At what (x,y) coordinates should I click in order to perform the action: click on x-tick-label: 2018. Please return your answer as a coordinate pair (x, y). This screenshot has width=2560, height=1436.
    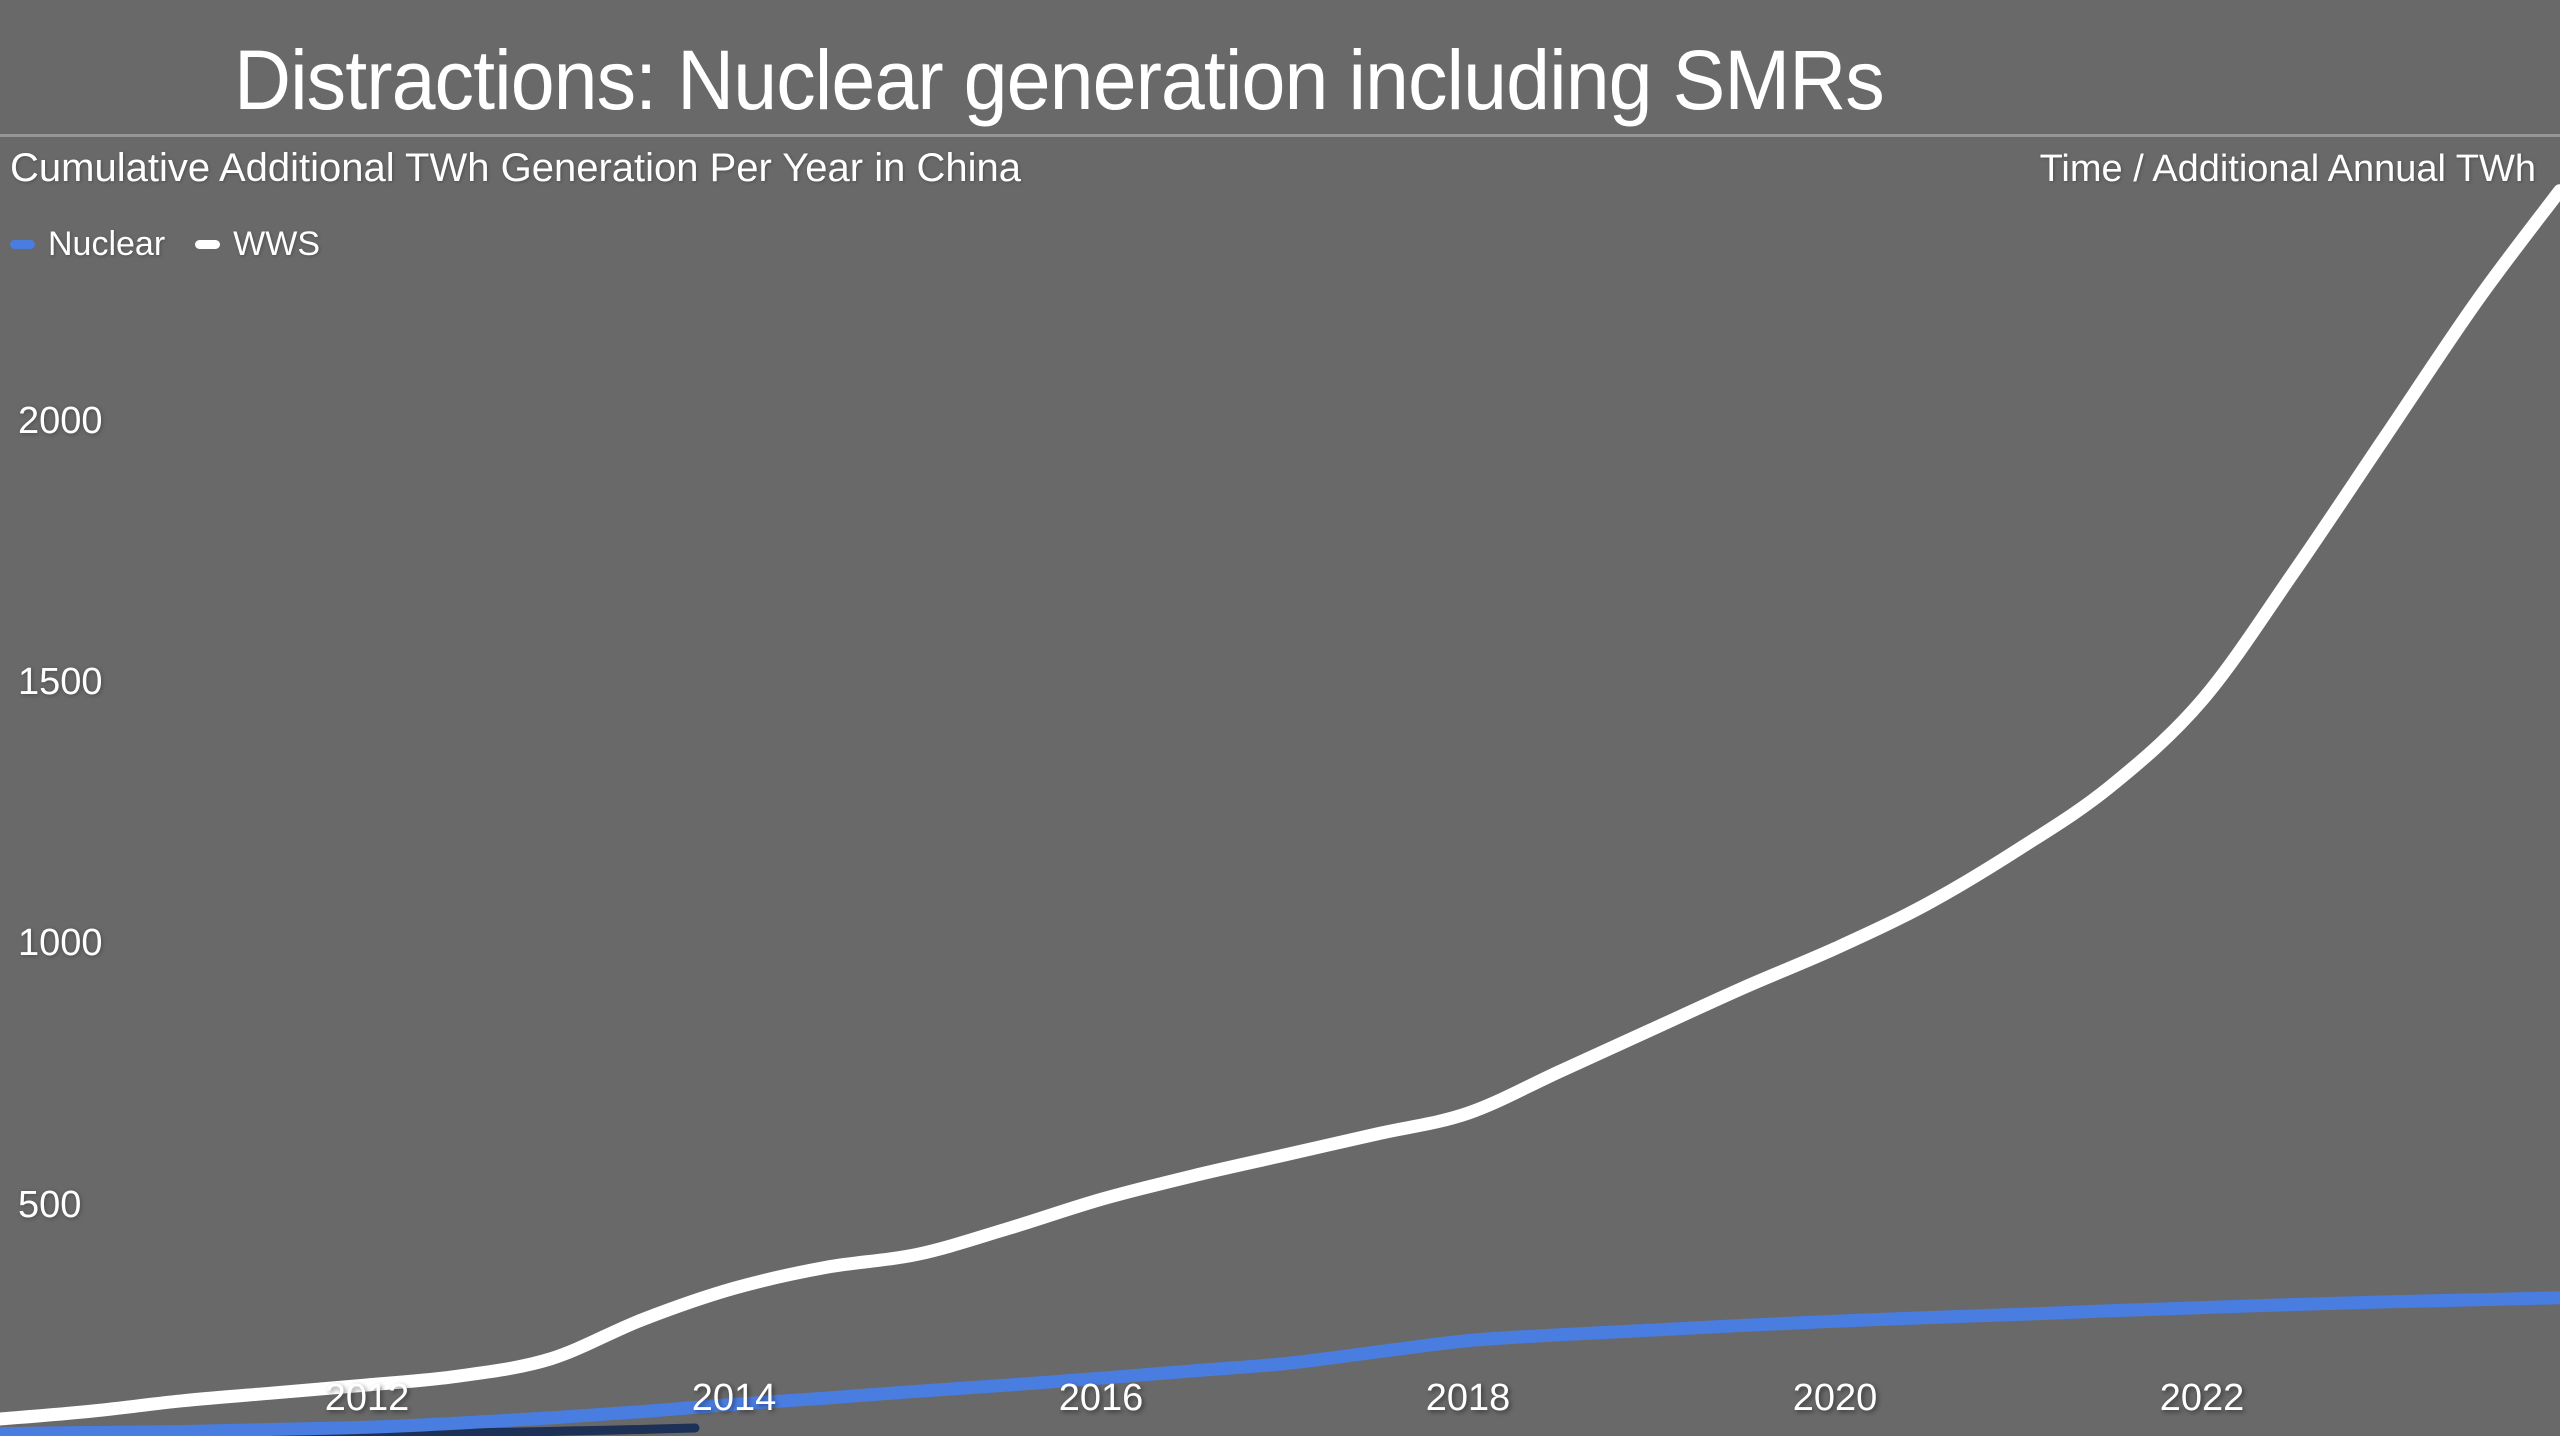
    Looking at the image, I should click on (1468, 1398).